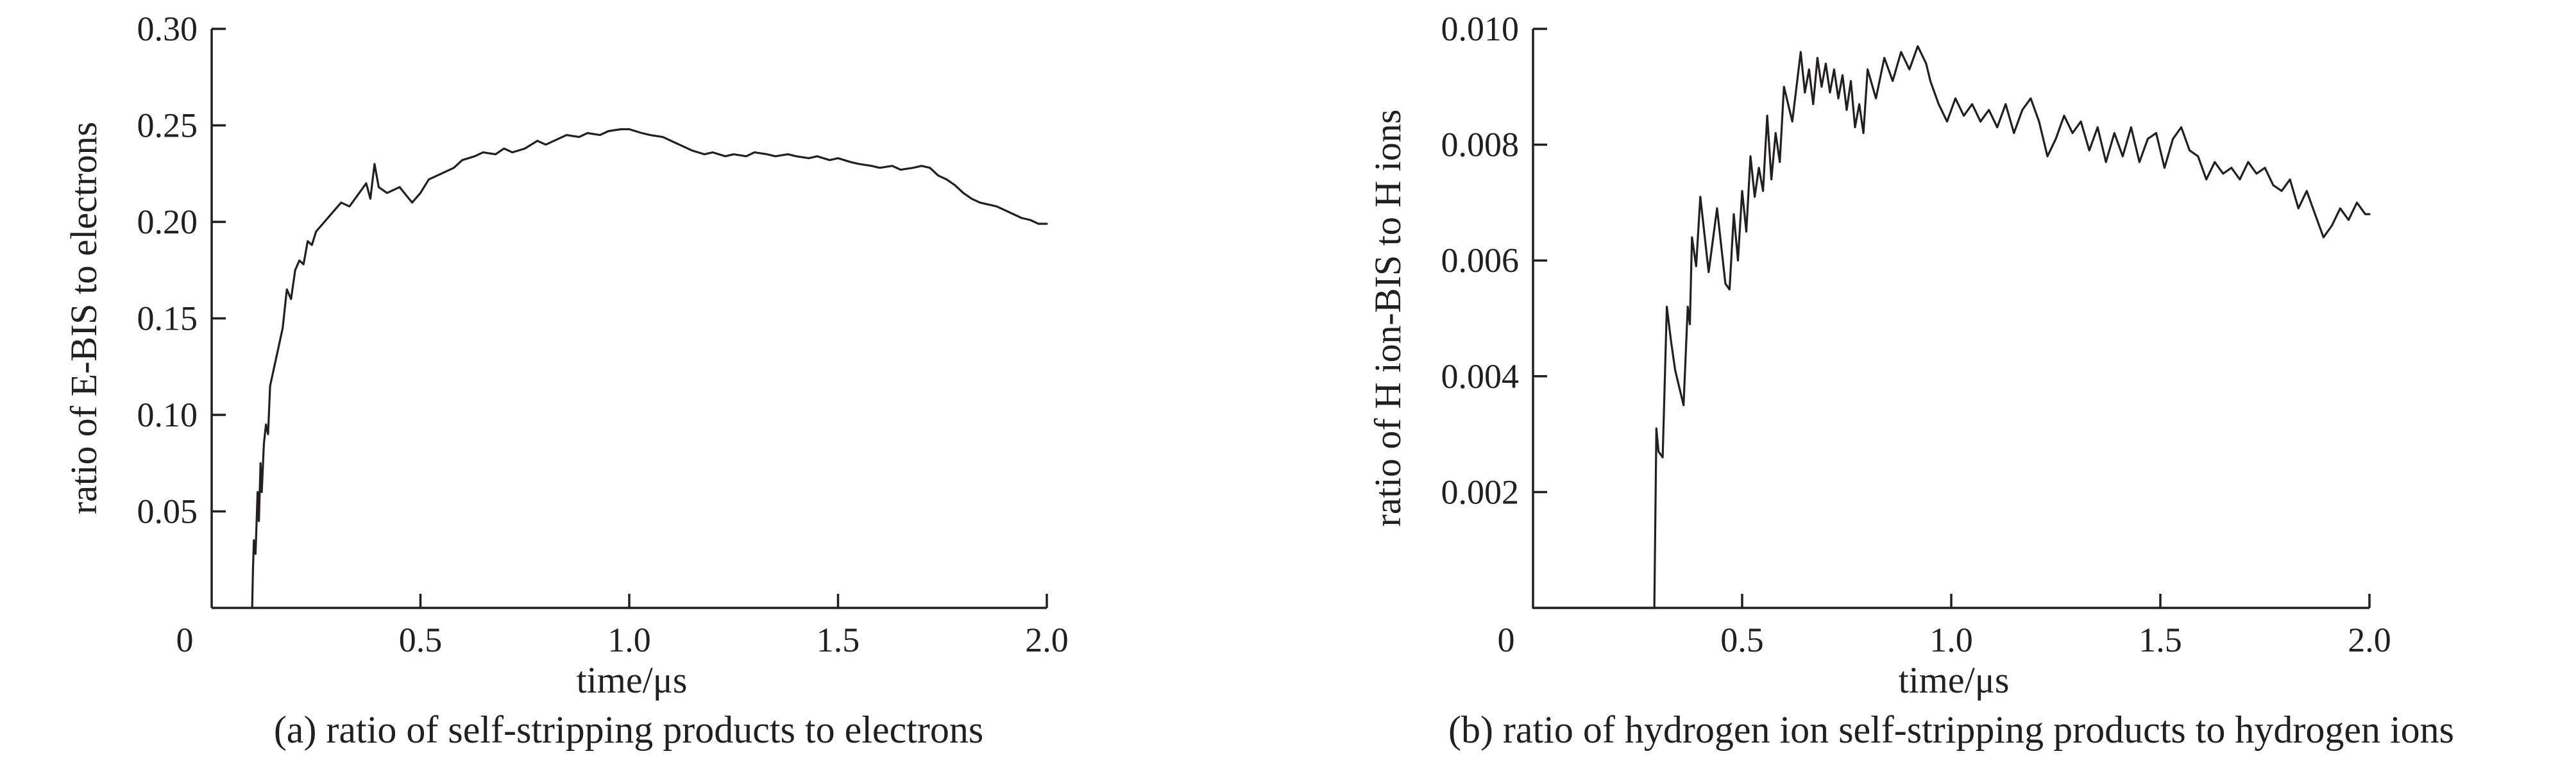  I want to click on y-axis-label: ratio of E-BIS to electrons, so click(84, 318).